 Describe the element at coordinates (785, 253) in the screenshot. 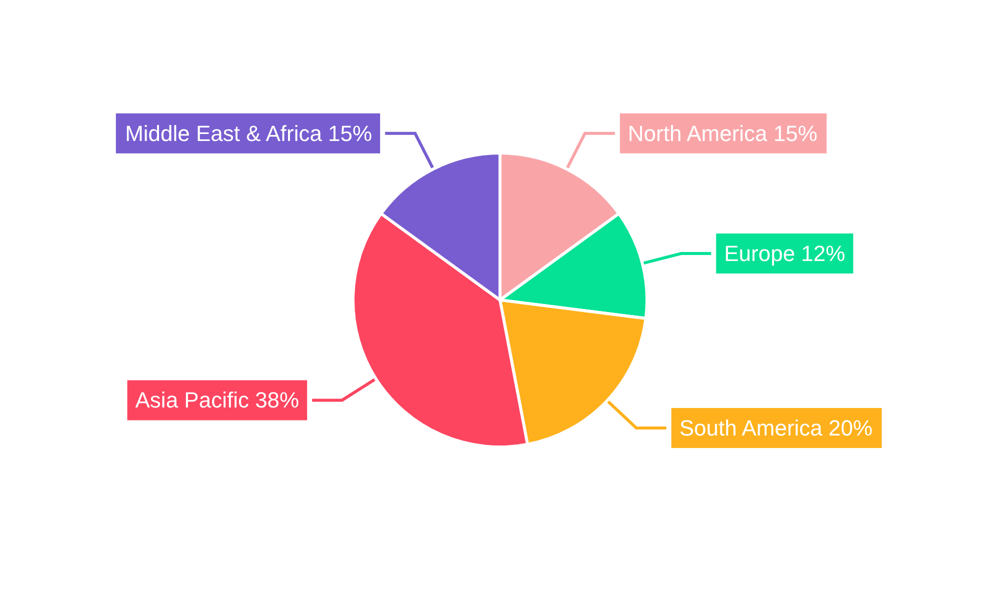

I see `slice-label: Europe 12%` at that location.